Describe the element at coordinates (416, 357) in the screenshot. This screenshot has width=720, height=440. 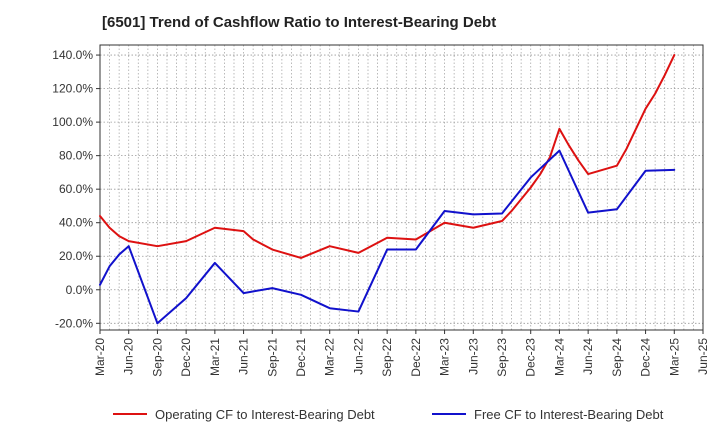
I see `x-tick-label: Dec-22` at that location.